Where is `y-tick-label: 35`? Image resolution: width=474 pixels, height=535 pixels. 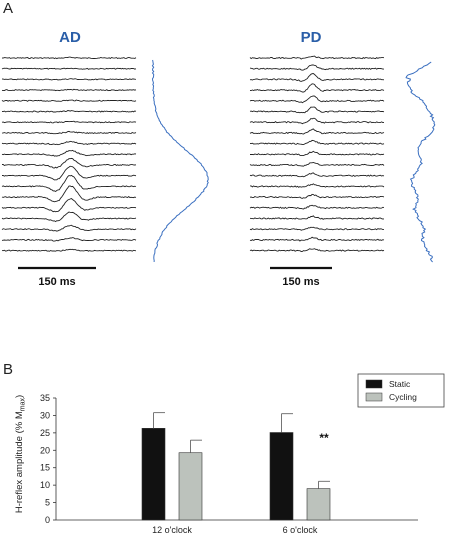 y-tick-label: 35 is located at coordinates (45, 398).